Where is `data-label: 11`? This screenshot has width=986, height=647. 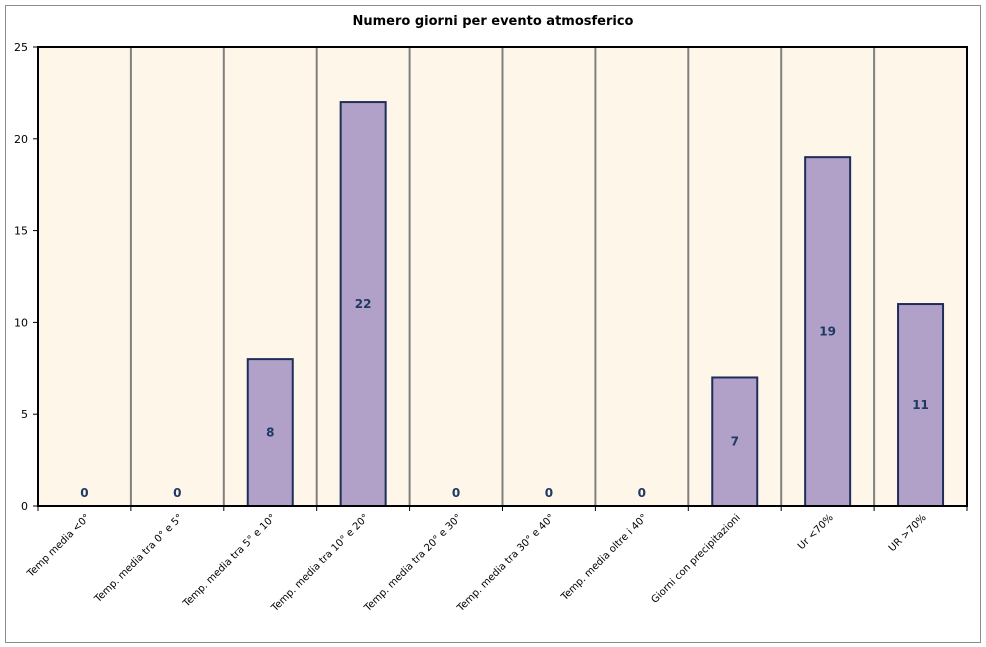
data-label: 11 is located at coordinates (920, 405).